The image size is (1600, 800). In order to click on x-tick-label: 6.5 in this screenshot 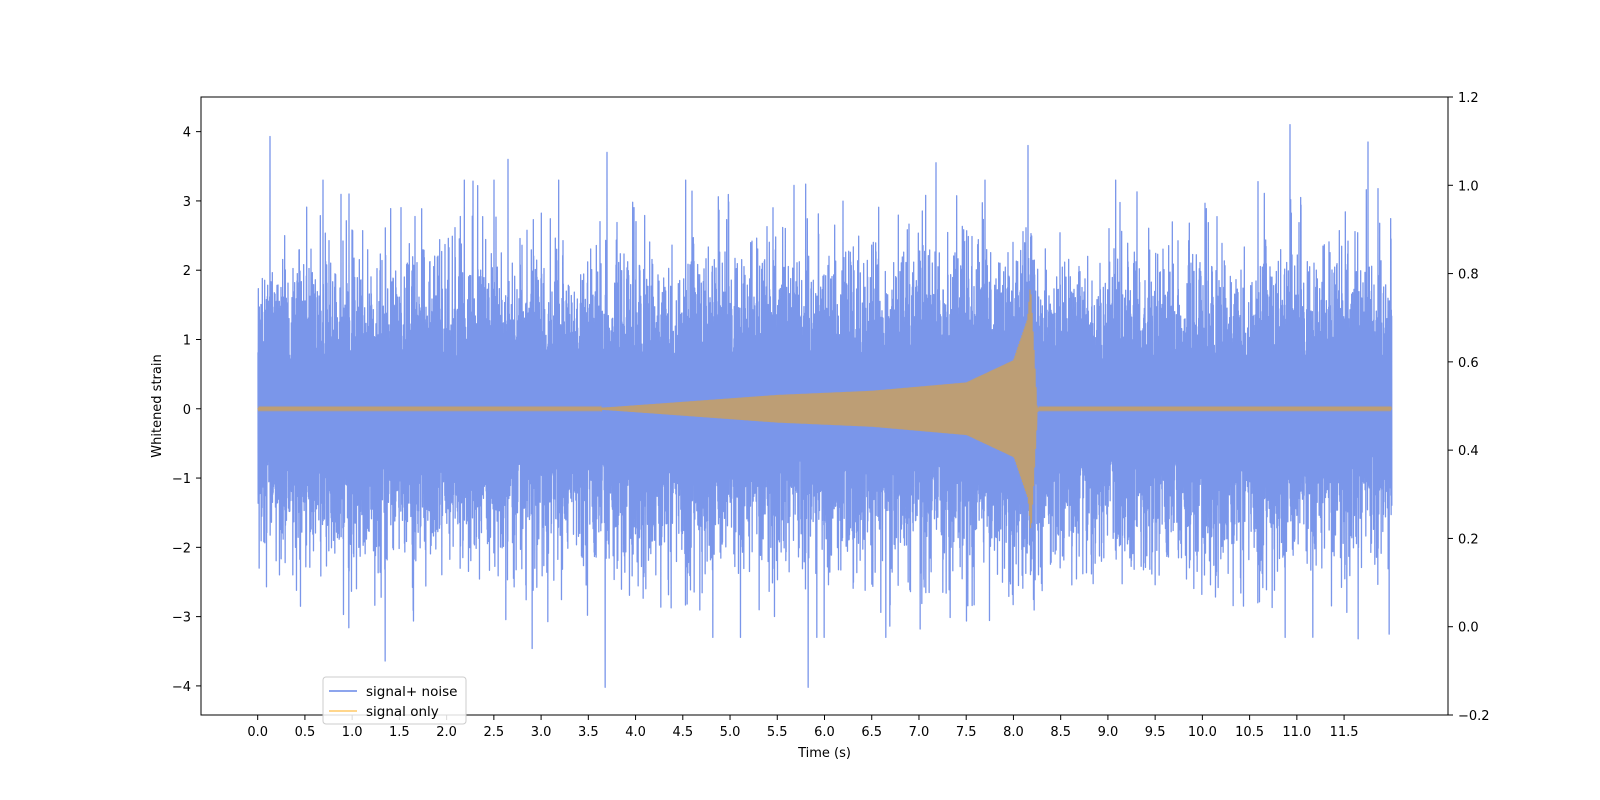, I will do `click(871, 732)`.